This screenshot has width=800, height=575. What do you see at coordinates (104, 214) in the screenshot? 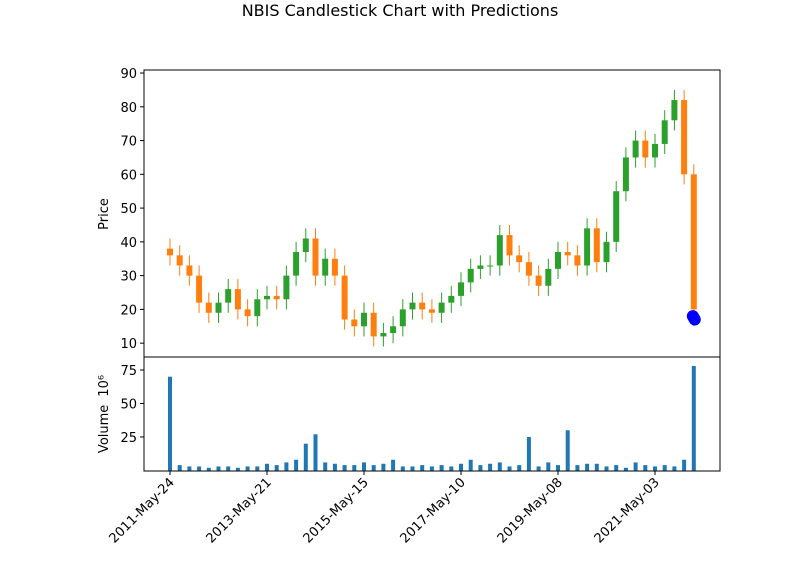
I see `y-axis-label: Price` at bounding box center [104, 214].